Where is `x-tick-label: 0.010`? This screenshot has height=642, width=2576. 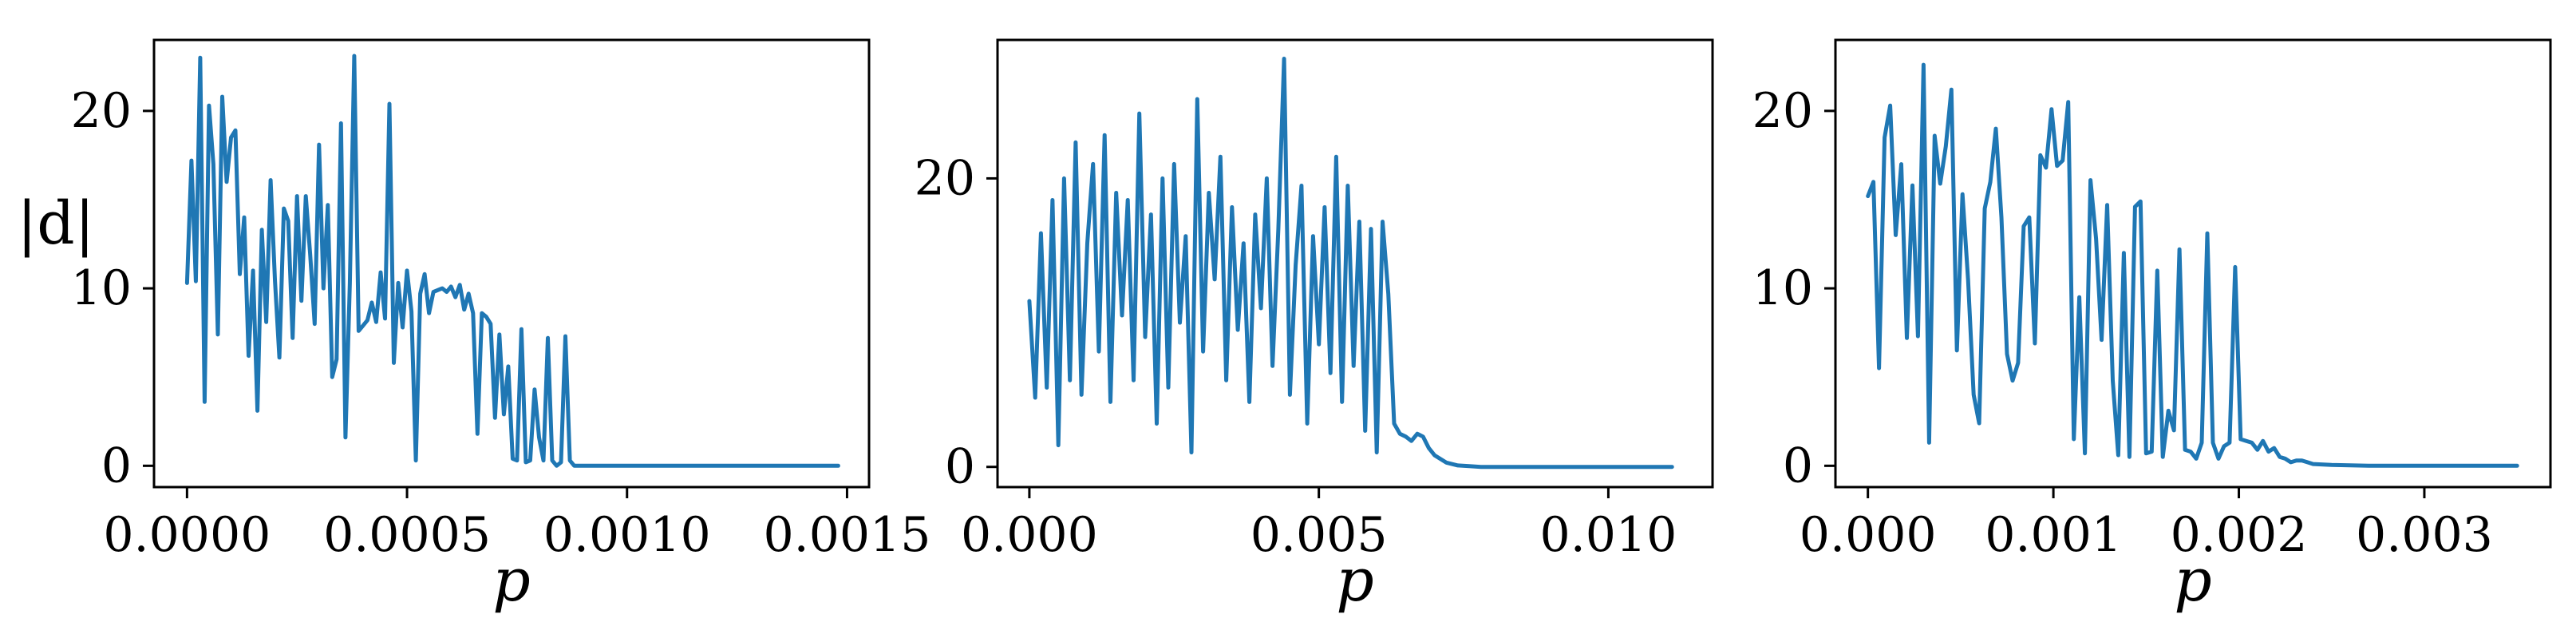
x-tick-label: 0.010 is located at coordinates (1608, 535).